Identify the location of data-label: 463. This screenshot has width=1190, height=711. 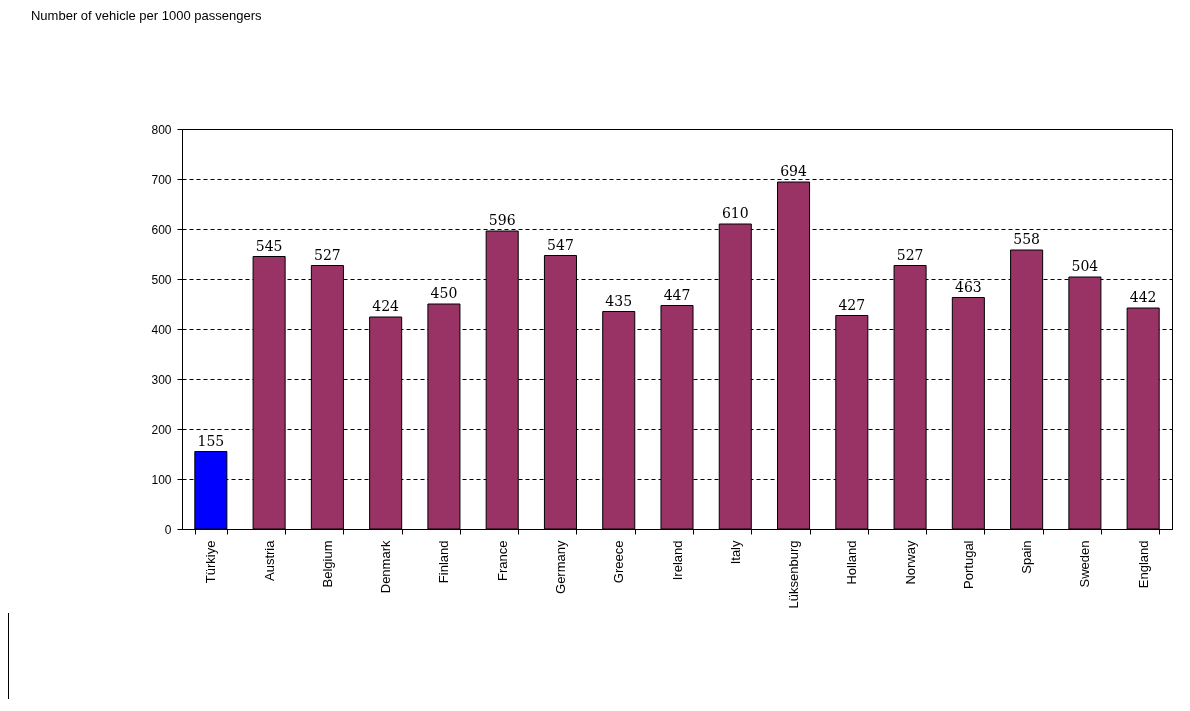
(968, 286).